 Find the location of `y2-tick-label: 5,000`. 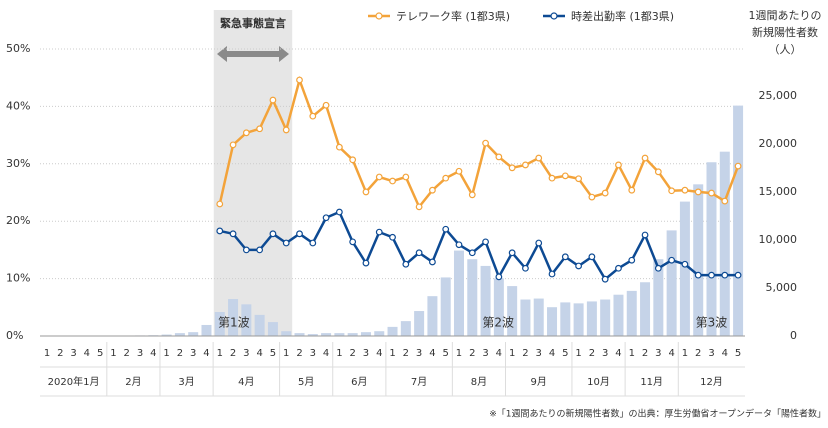

y2-tick-label: 5,000 is located at coordinates (782, 287).